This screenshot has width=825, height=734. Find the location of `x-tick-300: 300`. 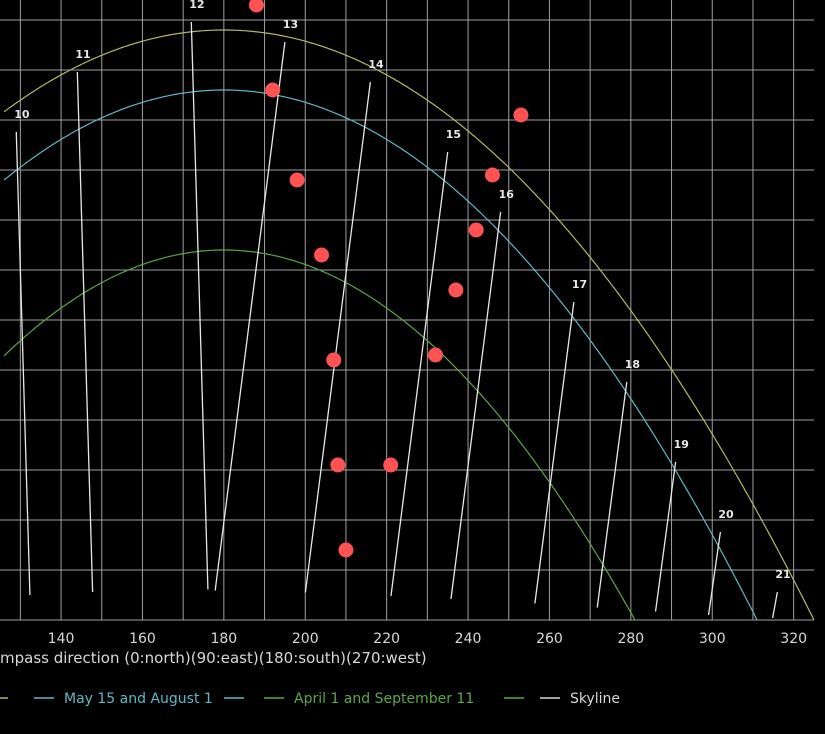

x-tick-300: 300 is located at coordinates (712, 639).